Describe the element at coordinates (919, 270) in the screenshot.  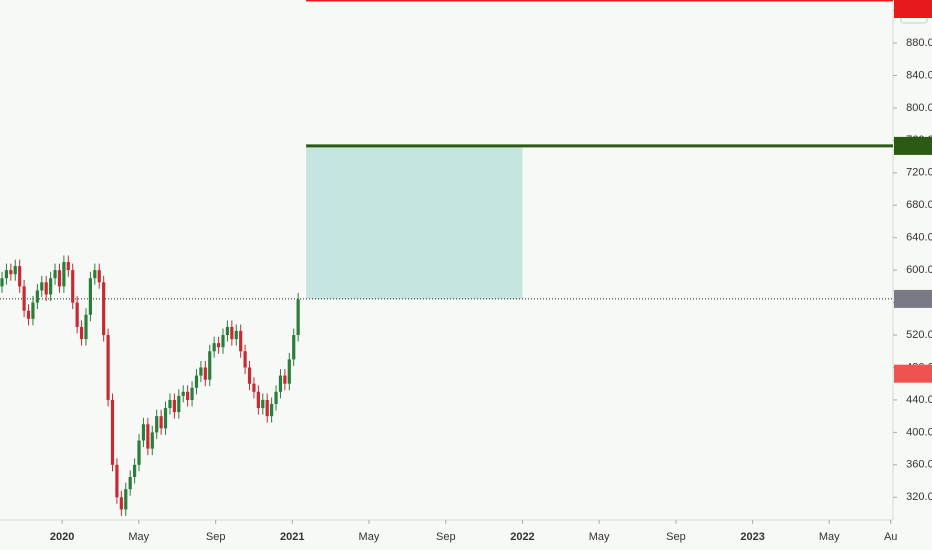
I see `y-tick-label: 600.00` at that location.